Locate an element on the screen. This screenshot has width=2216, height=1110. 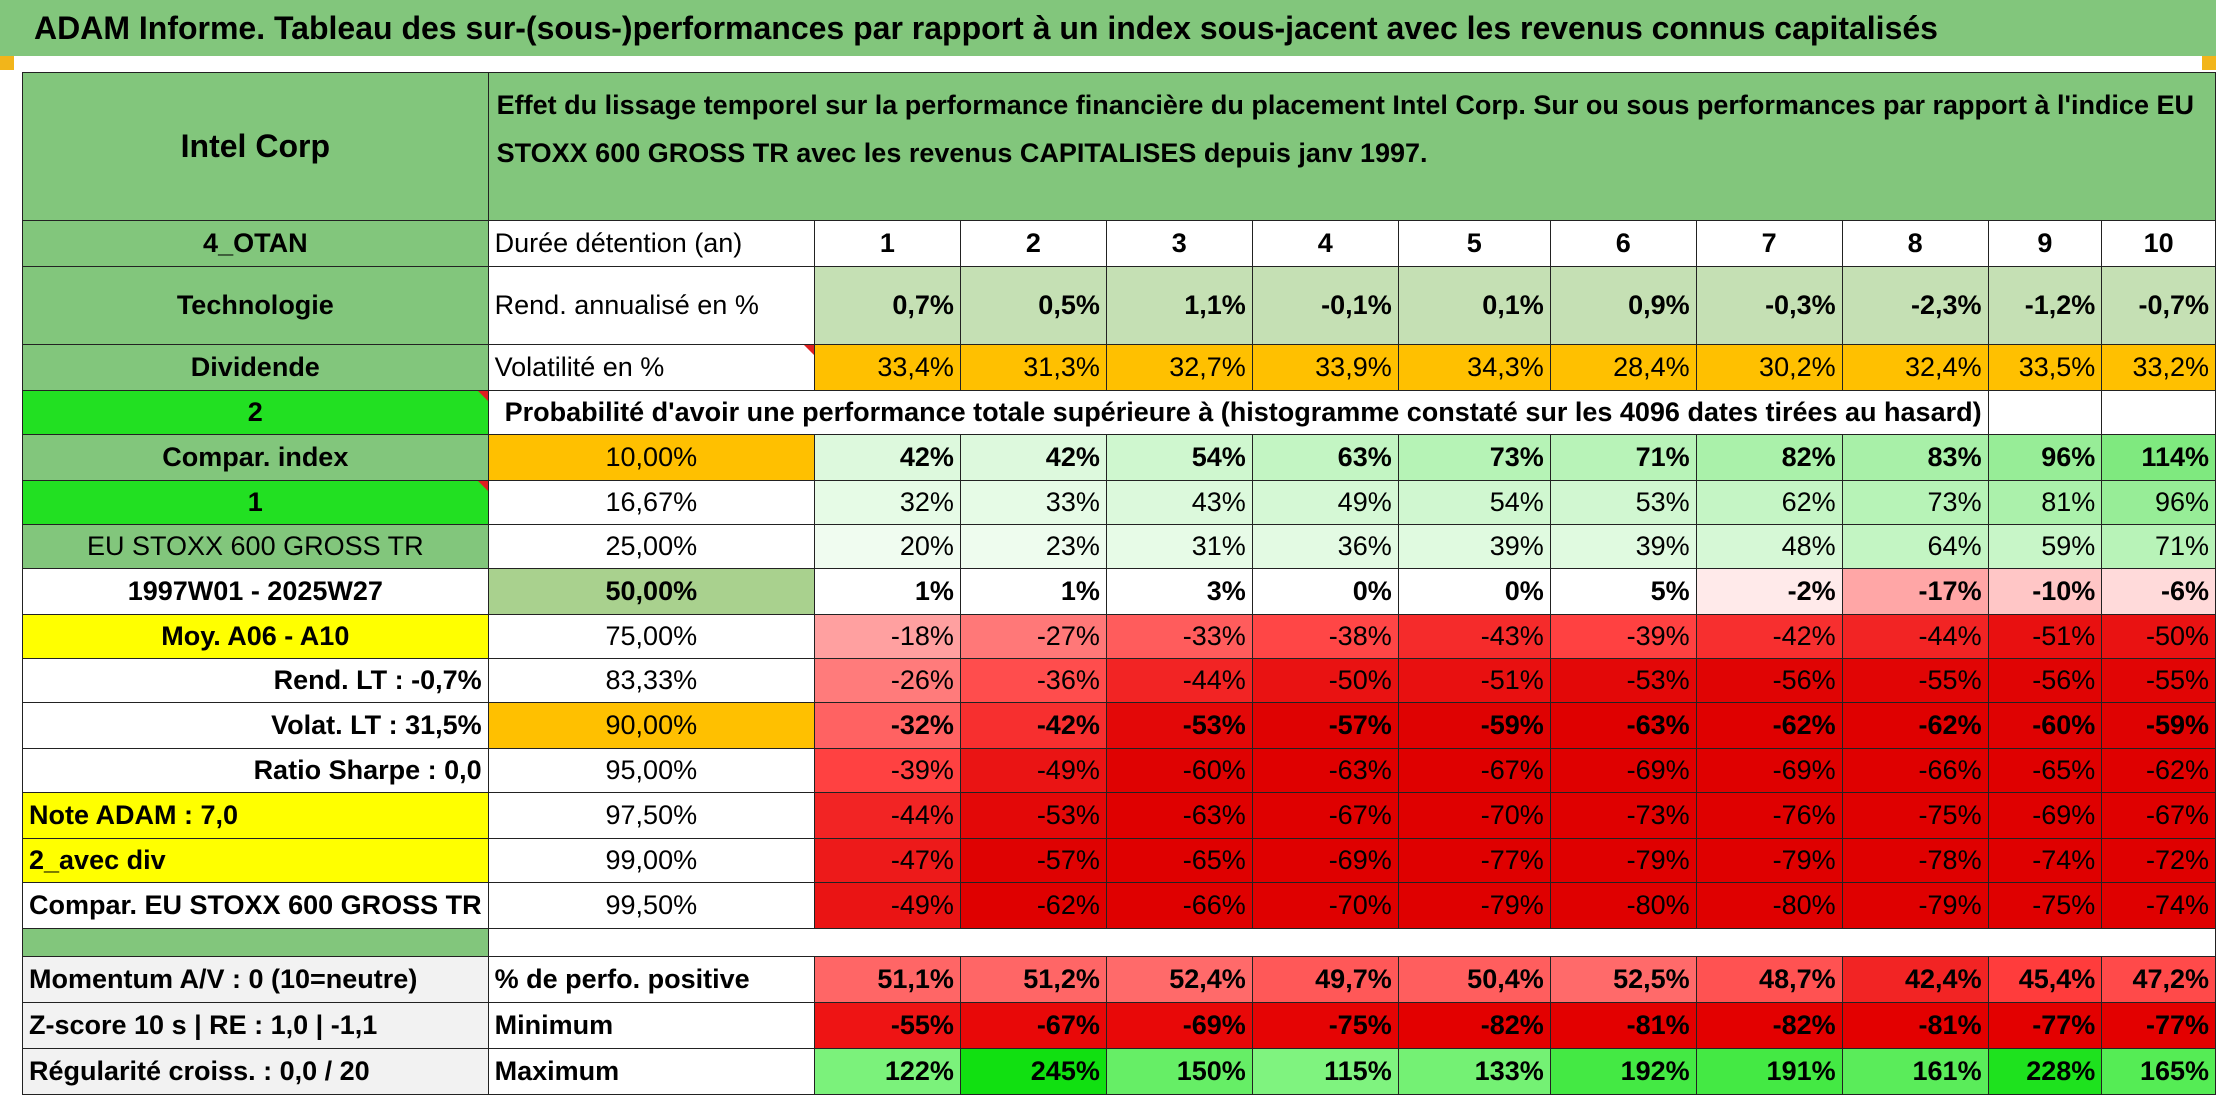
probability-cell: -43% is located at coordinates (1474, 636).